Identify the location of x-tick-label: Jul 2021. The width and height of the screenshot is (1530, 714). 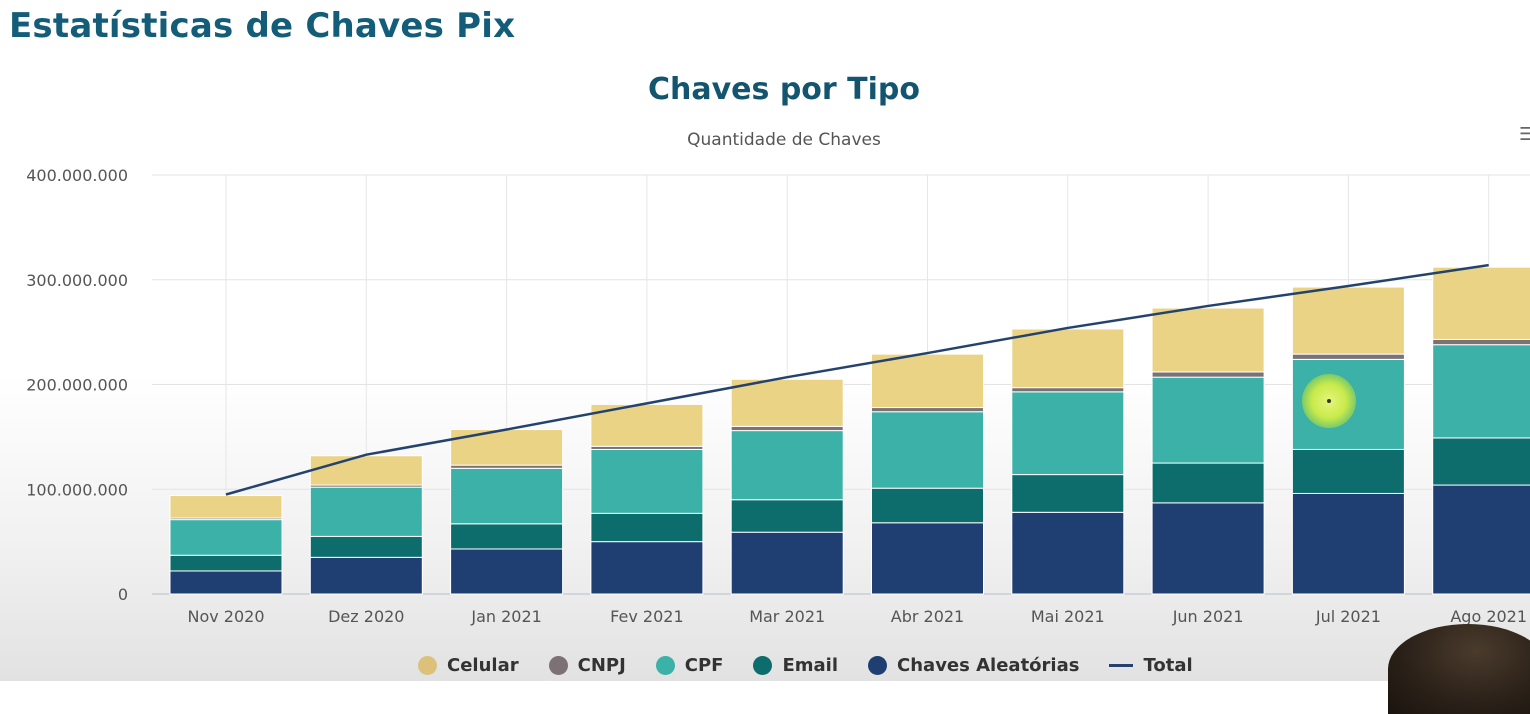
(1348, 616).